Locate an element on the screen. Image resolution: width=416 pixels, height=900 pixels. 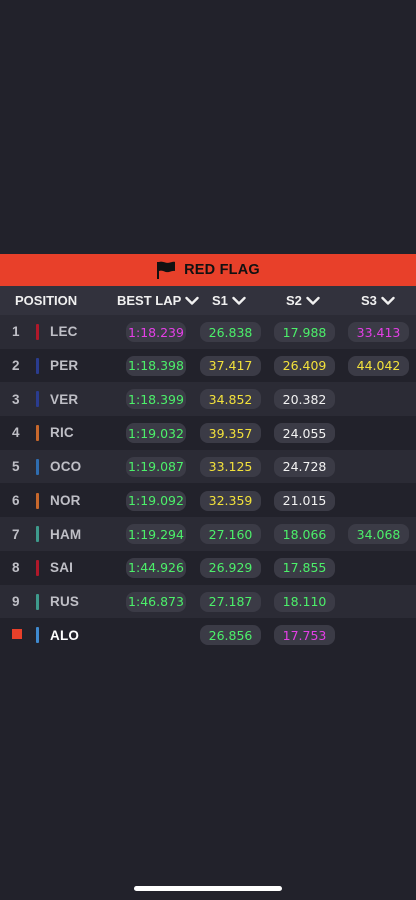
stopped-indicator-icon is located at coordinates (17, 634).